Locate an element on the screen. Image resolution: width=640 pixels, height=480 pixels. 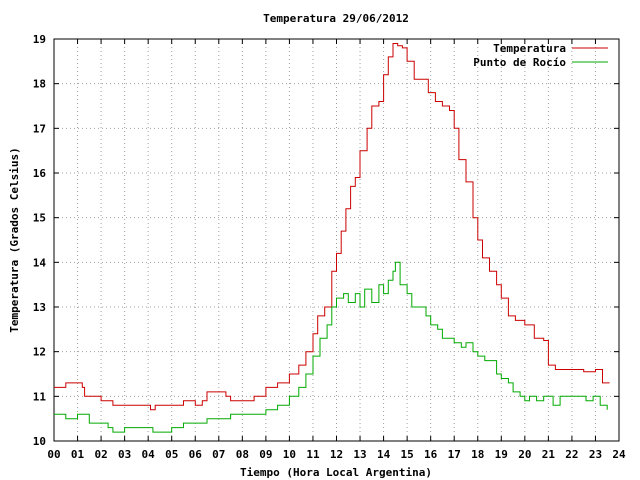
x-tick-label: 22 is located at coordinates (571, 454).